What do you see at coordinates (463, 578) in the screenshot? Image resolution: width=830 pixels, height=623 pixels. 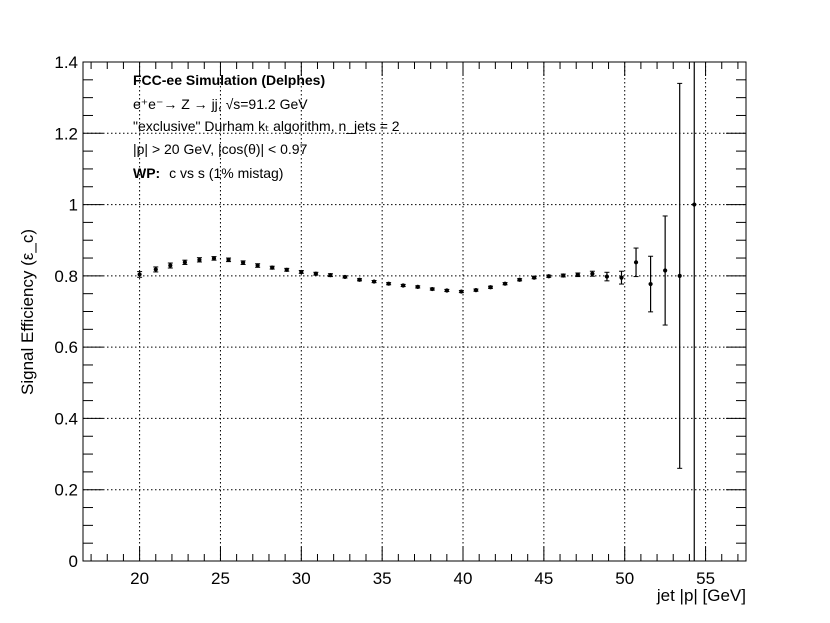 I see `x-tick-label: 40` at bounding box center [463, 578].